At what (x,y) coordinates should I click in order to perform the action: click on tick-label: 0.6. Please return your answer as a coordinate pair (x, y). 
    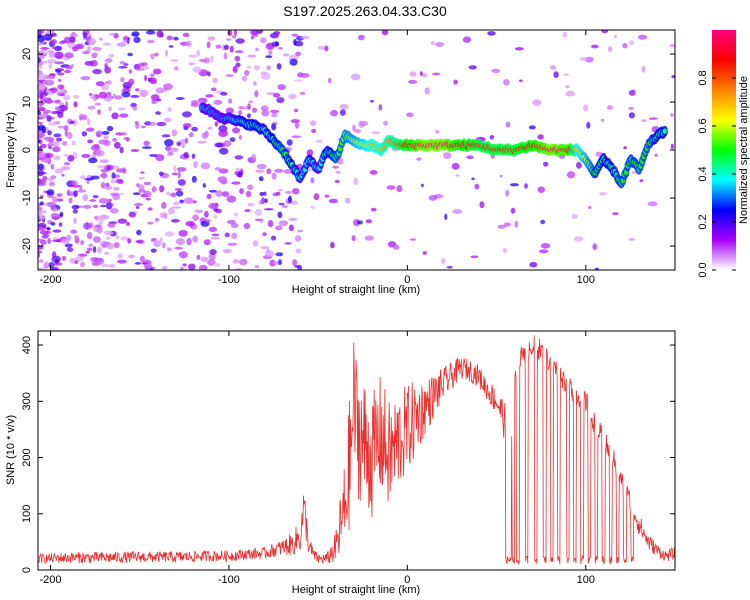
    Looking at the image, I should click on (703, 125).